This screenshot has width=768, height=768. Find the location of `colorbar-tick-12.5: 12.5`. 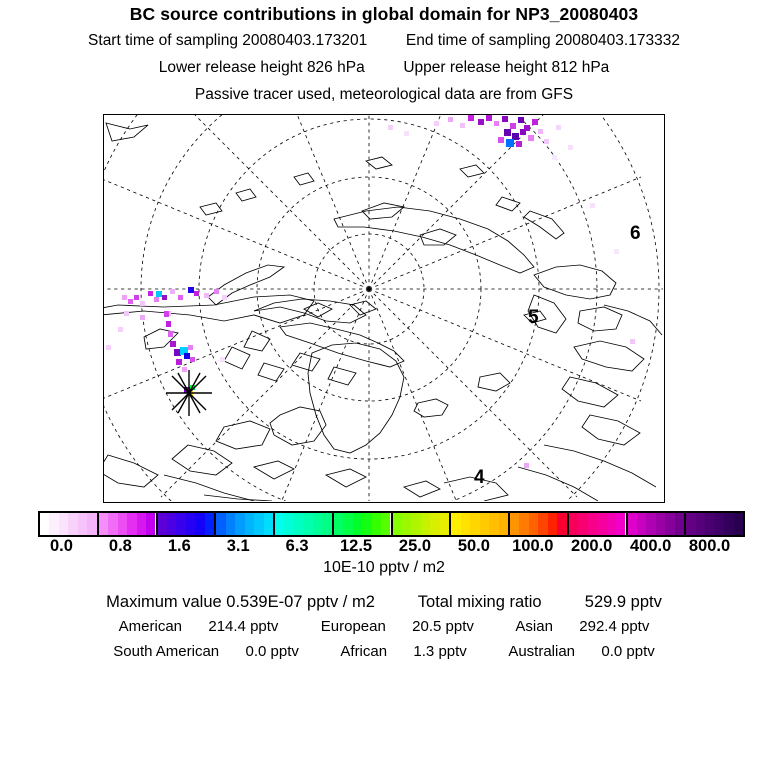

colorbar-tick-12.5: 12.5 is located at coordinates (356, 546).